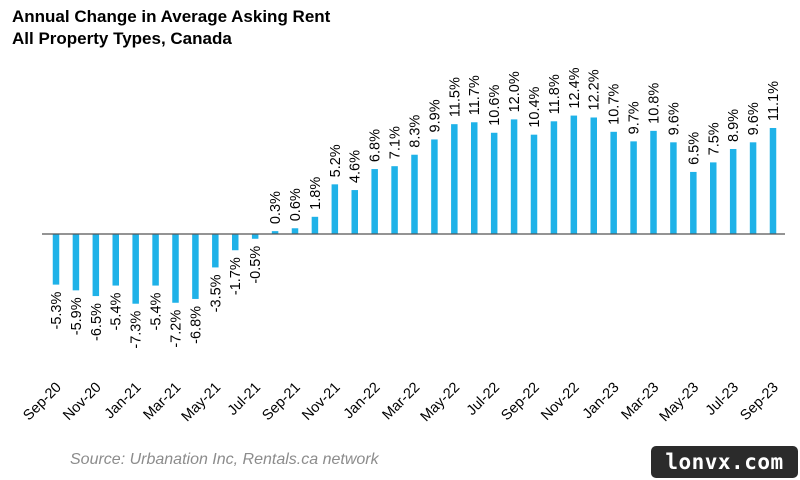  Describe the element at coordinates (177, 329) in the screenshot. I see `data-label: -7.2%` at that location.